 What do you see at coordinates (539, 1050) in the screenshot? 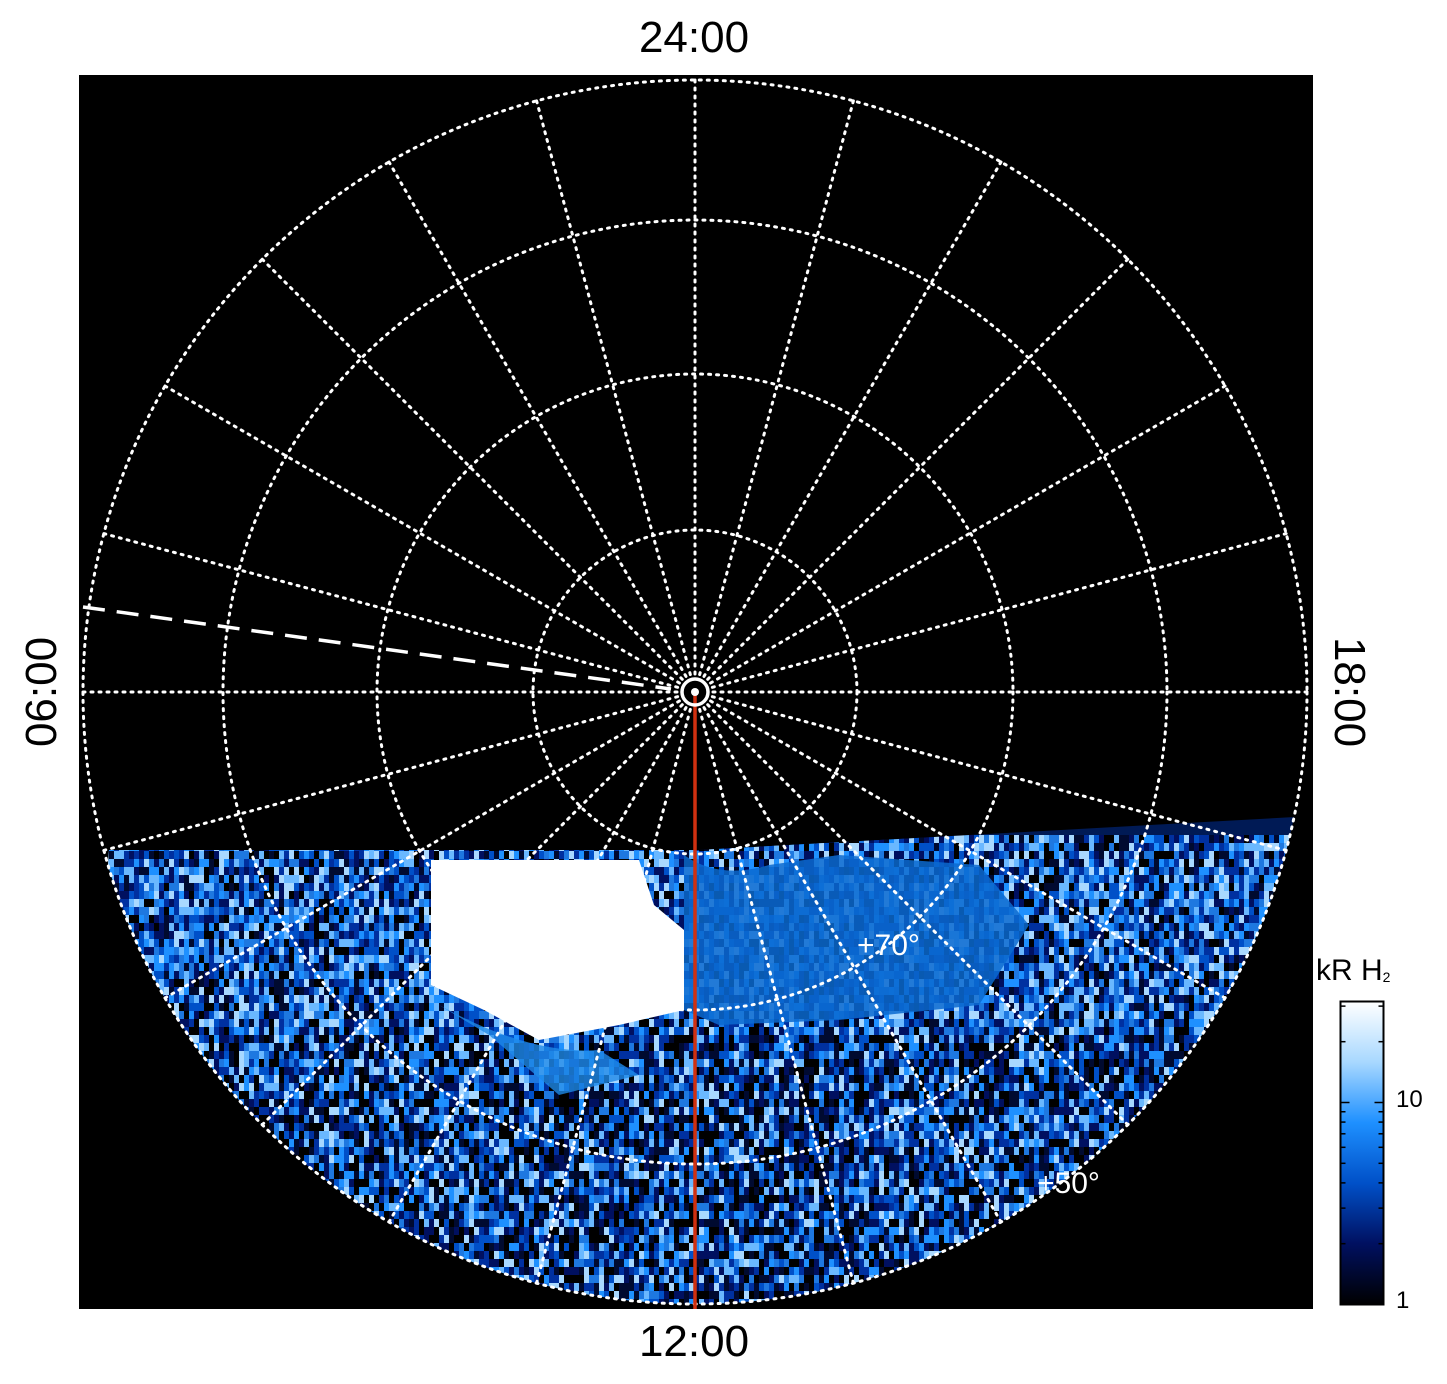
I see `dayside-oval-lower` at bounding box center [539, 1050].